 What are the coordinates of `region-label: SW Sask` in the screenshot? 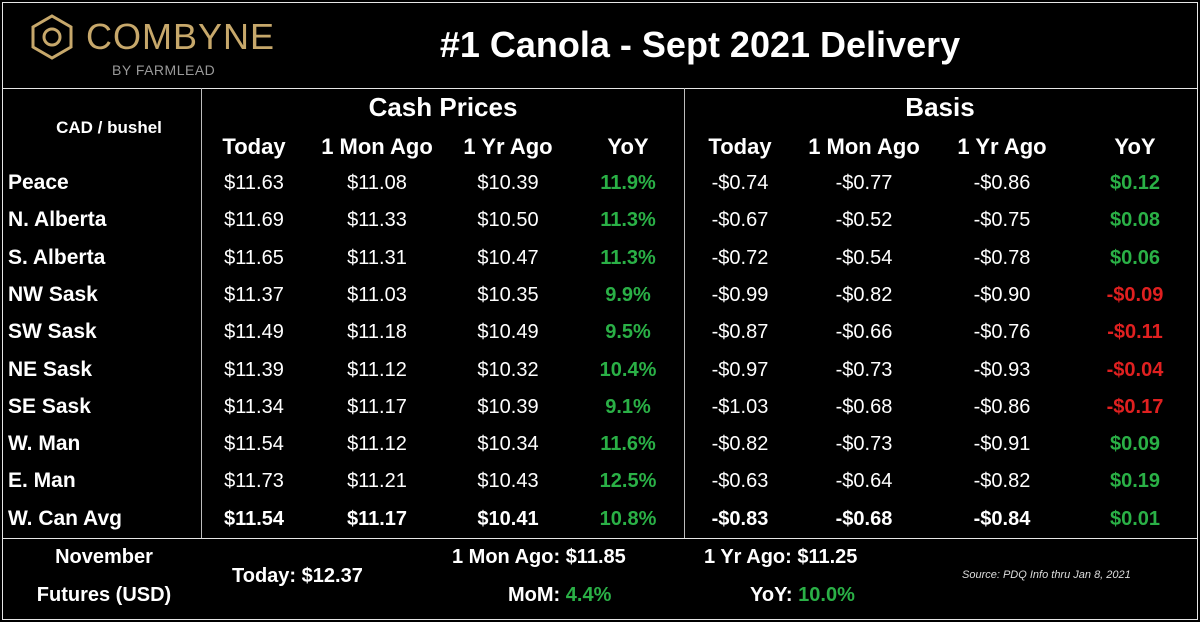 It's located at (52, 331).